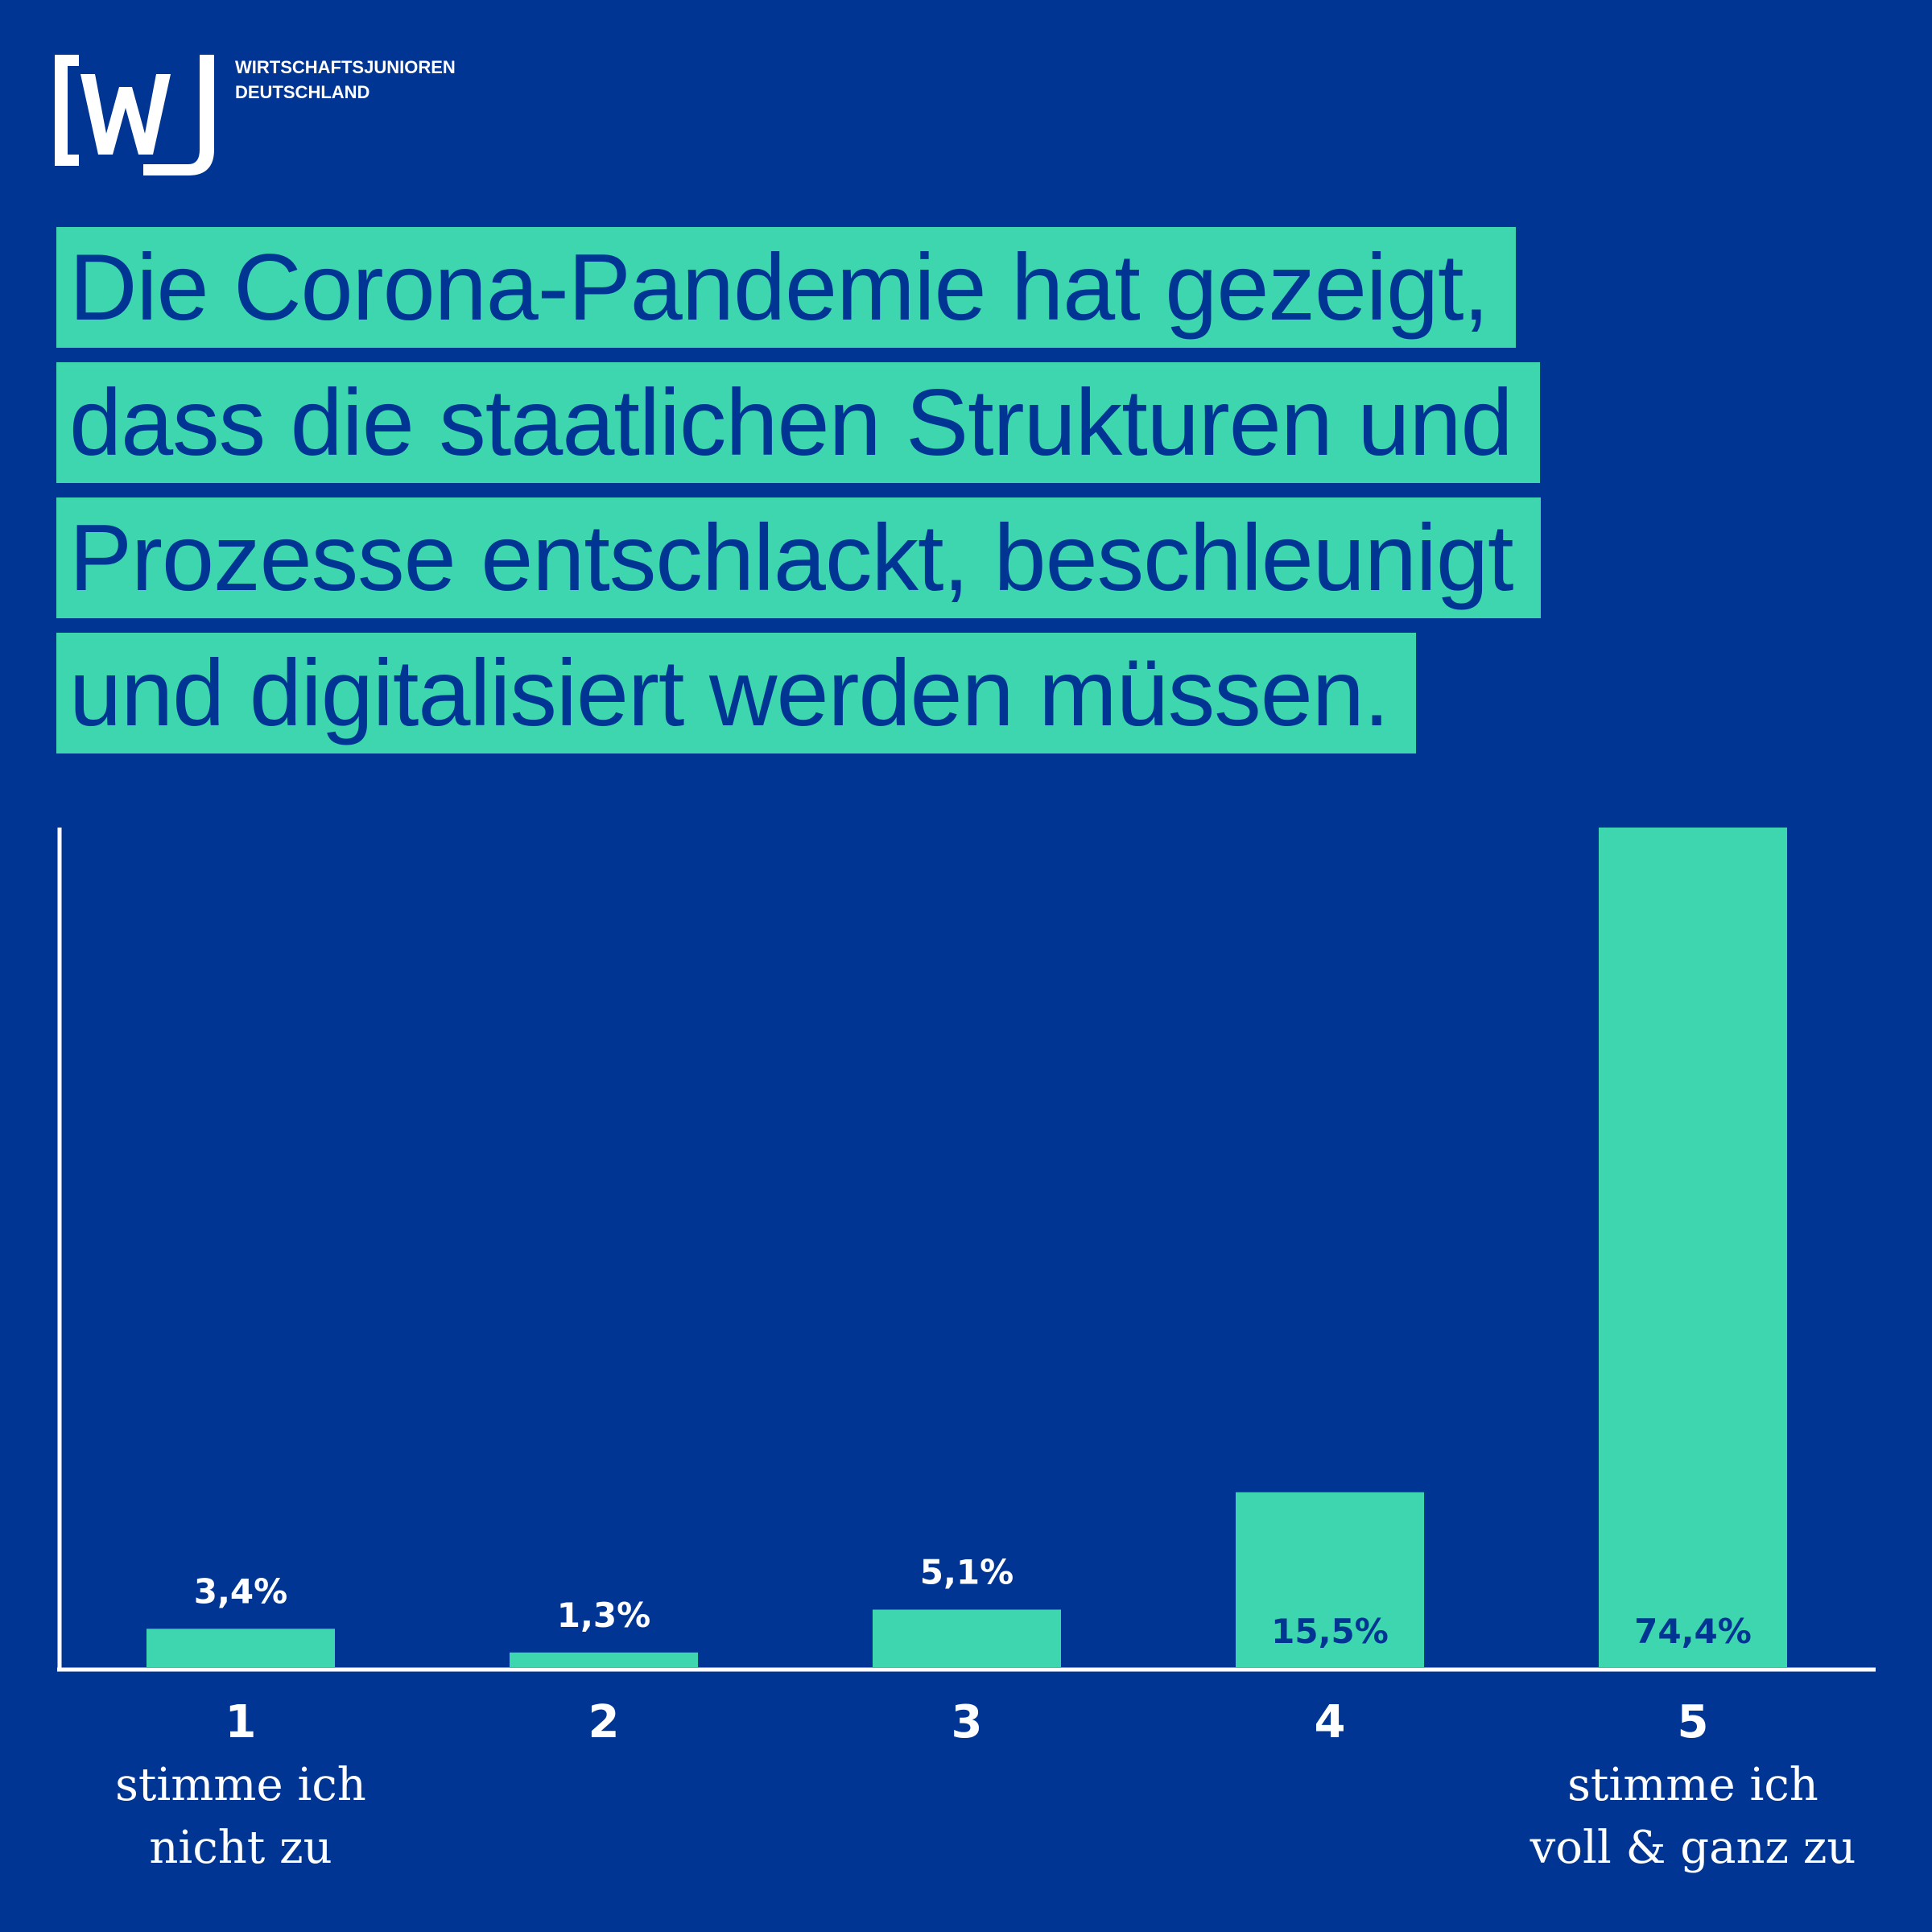 The height and width of the screenshot is (1932, 1932). Describe the element at coordinates (786, 287) in the screenshot. I see `headline-line-1: Die Corona-Pandemie hat gezeigt,` at that location.